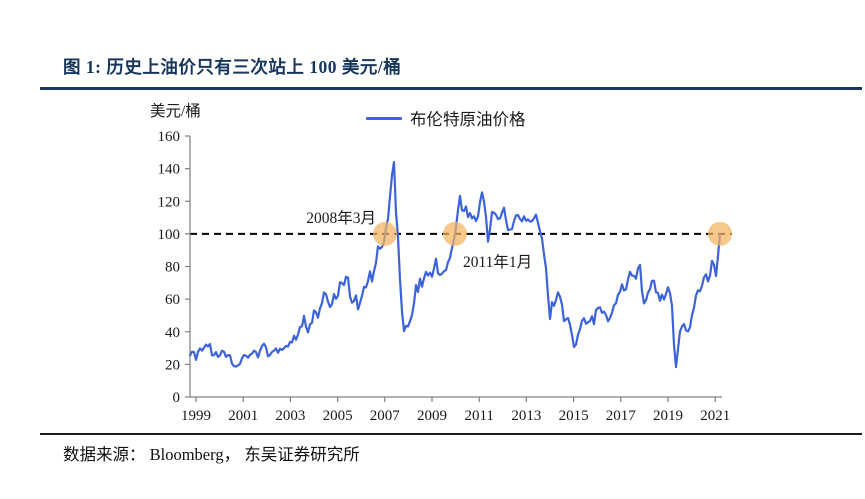  What do you see at coordinates (172, 300) in the screenshot?
I see `y-tick-label: 60` at bounding box center [172, 300].